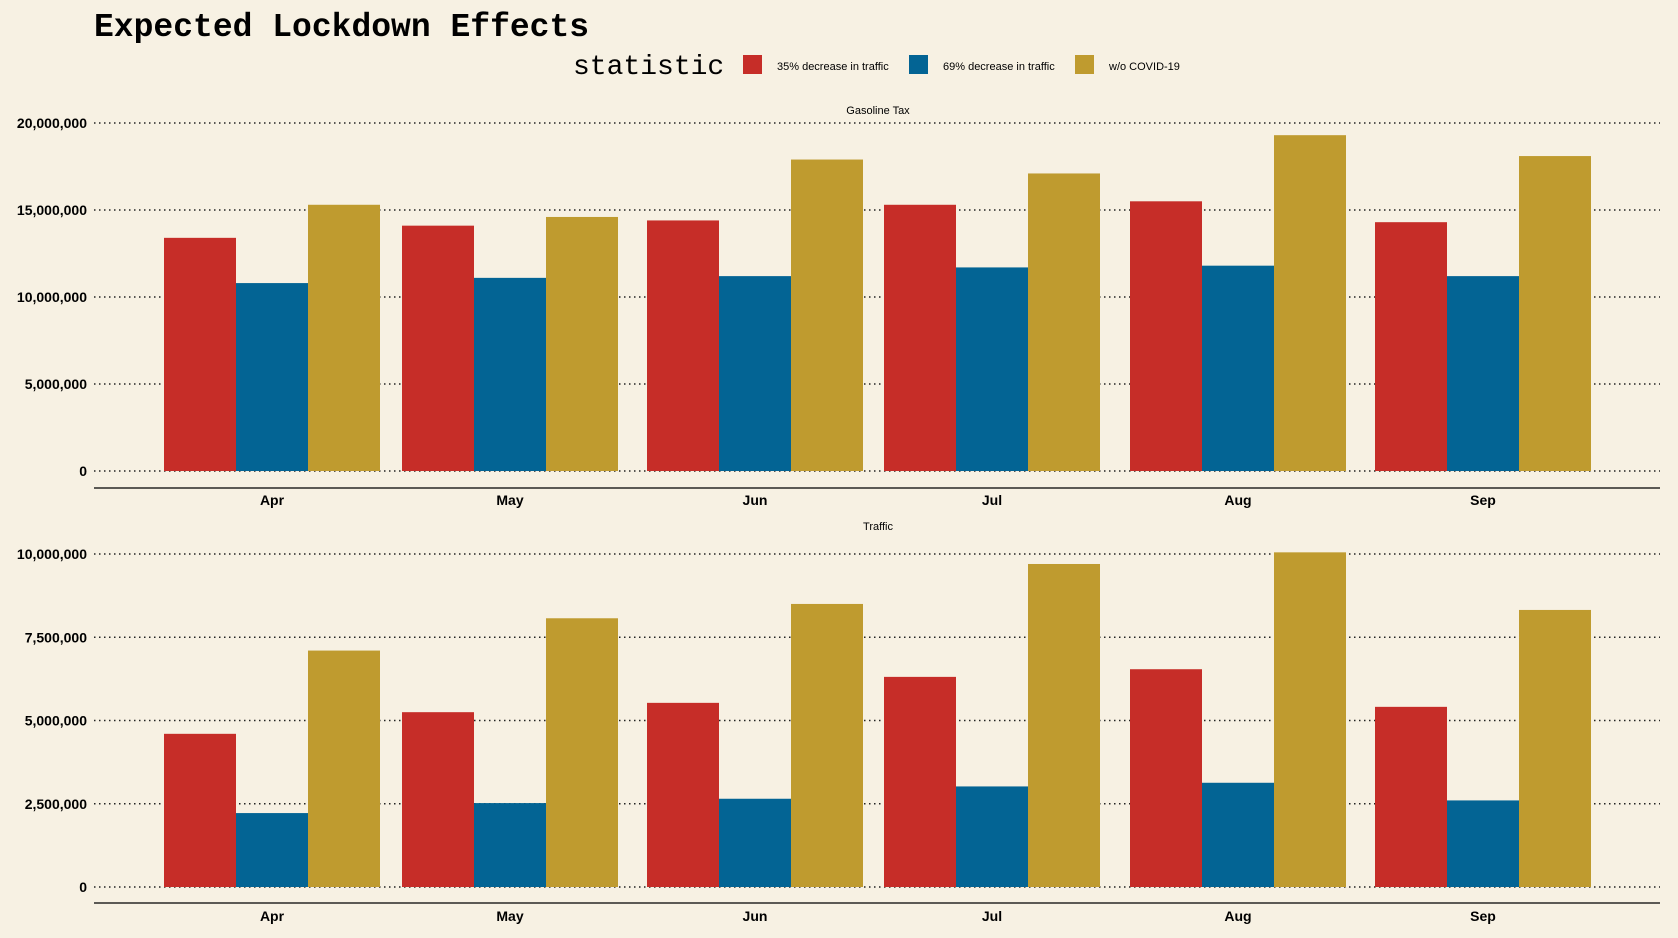  Describe the element at coordinates (833, 67) in the screenshot. I see `legend-label-35pct: 35% decrease in traffic` at that location.